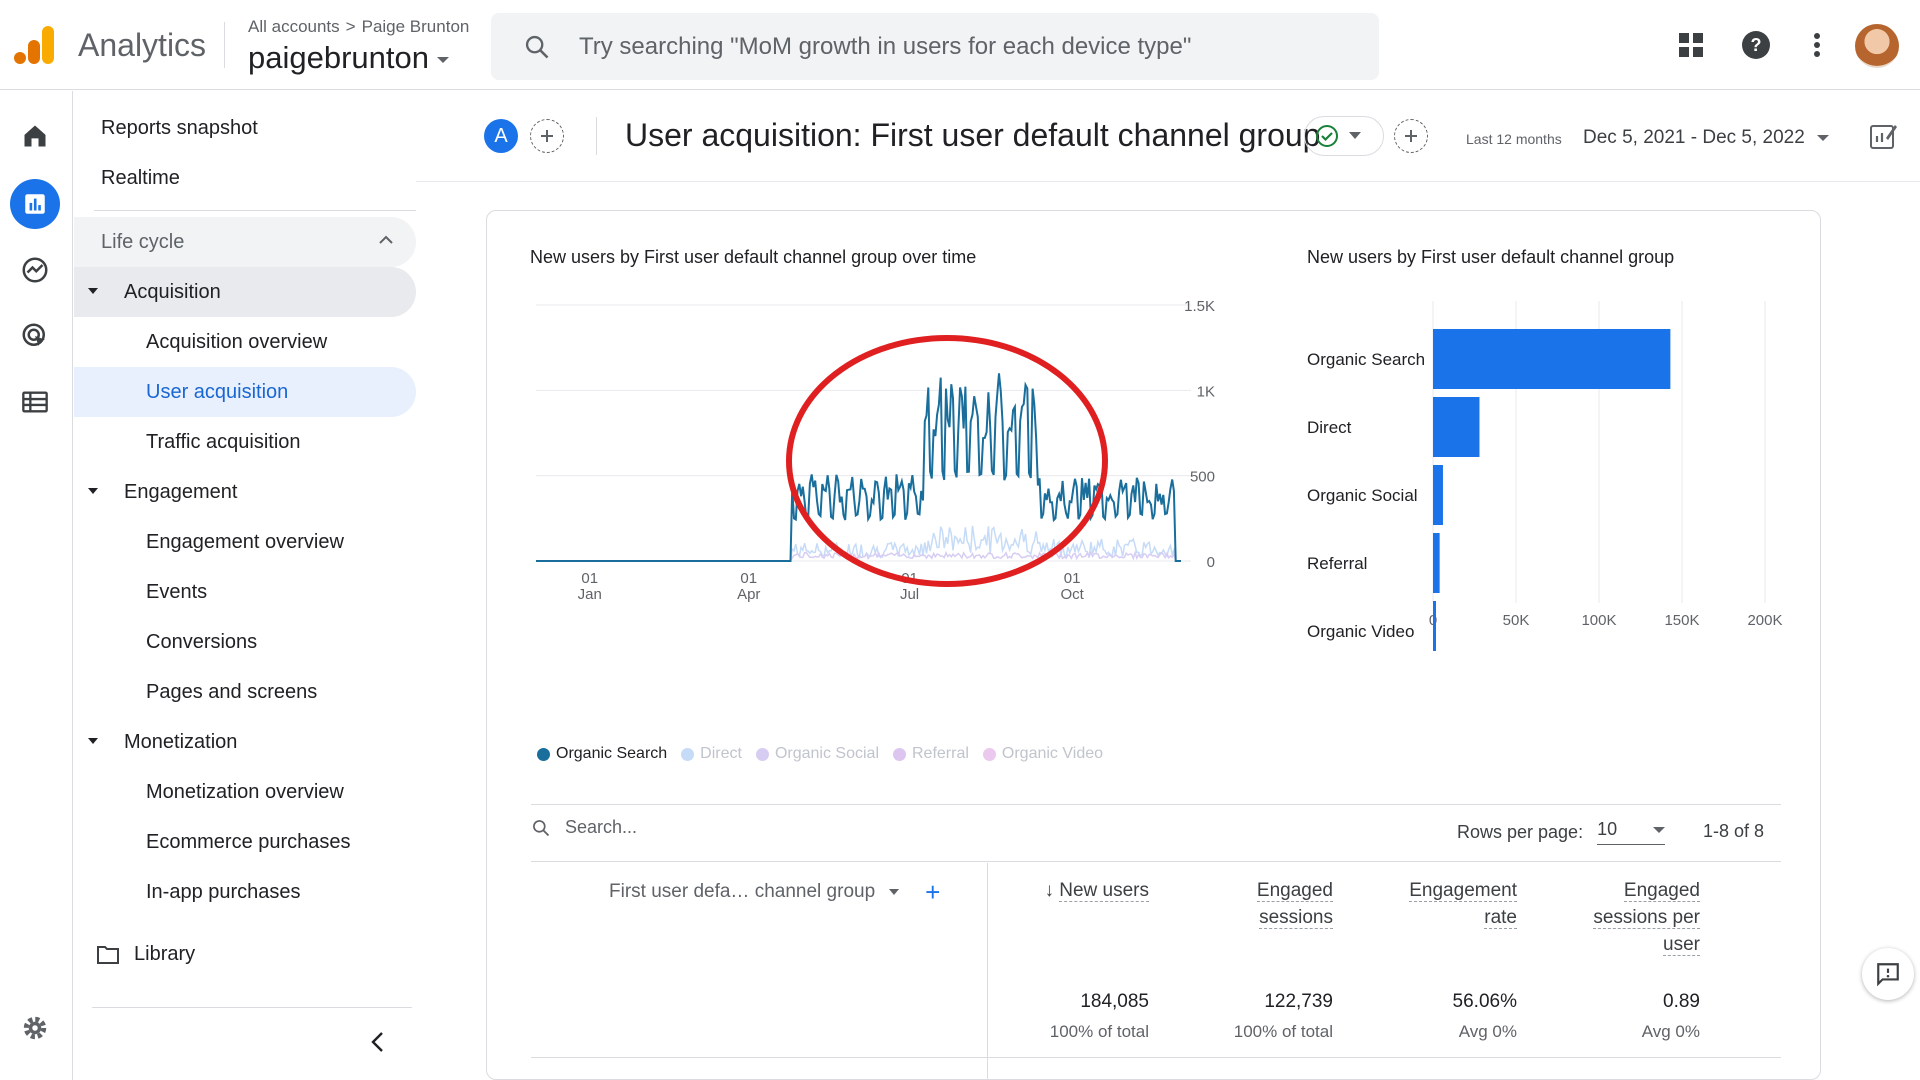 This screenshot has width=1920, height=1080. Describe the element at coordinates (547, 136) in the screenshot. I see `add-comparison-button` at that location.